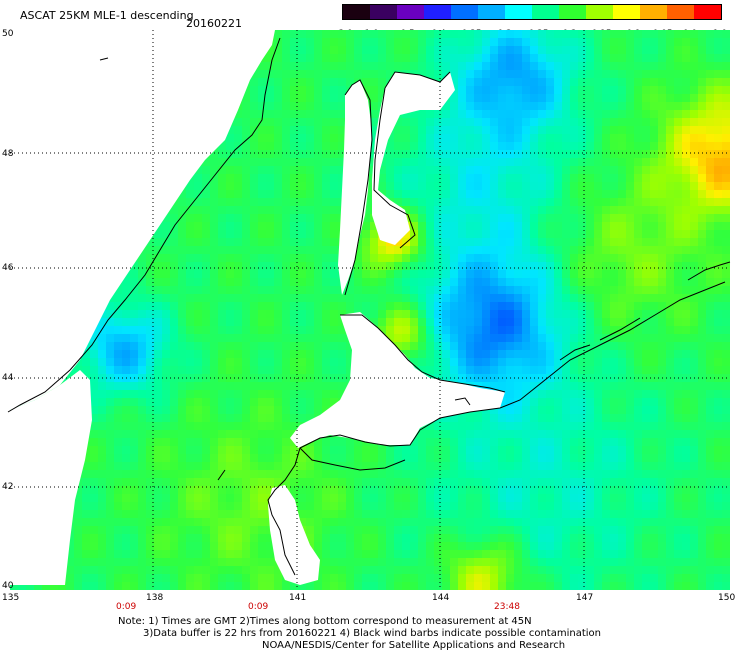 The width and height of the screenshot is (740, 650). I want to click on lat-label-40: 40, so click(8, 586).